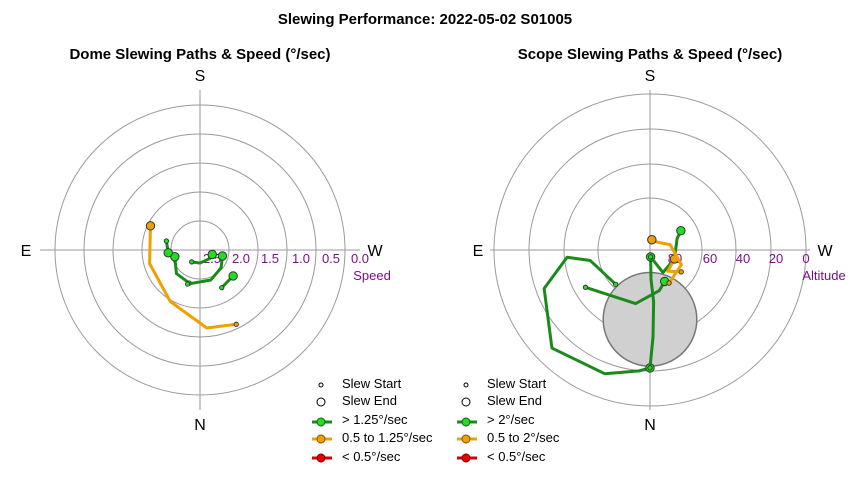 The image size is (850, 480). What do you see at coordinates (478, 251) in the screenshot?
I see `scope-compass-left: E` at bounding box center [478, 251].